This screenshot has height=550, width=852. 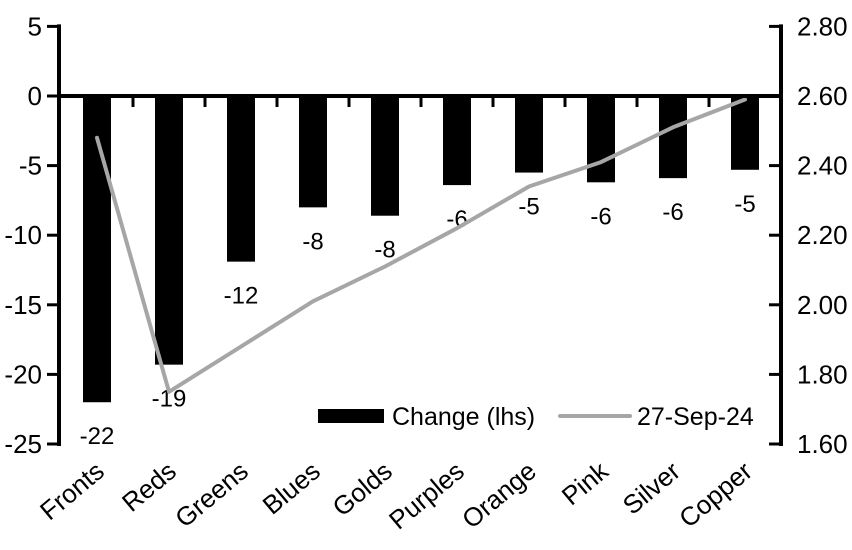 I want to click on legend: Change (lhs) 27-Sep-24, so click(x=536, y=417).